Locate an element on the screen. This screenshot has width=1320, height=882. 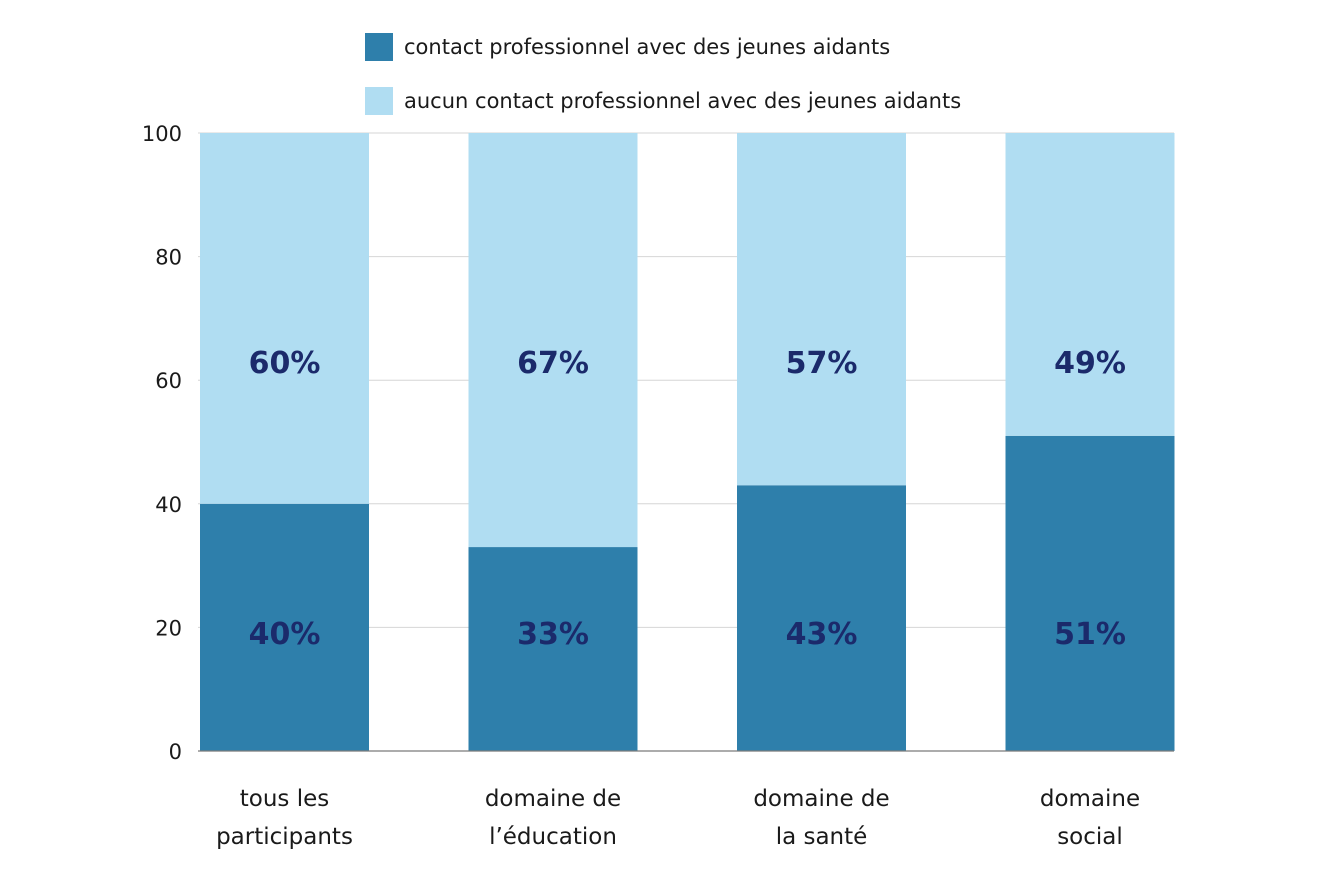
y-tick-label: 80 is located at coordinates (168, 258).